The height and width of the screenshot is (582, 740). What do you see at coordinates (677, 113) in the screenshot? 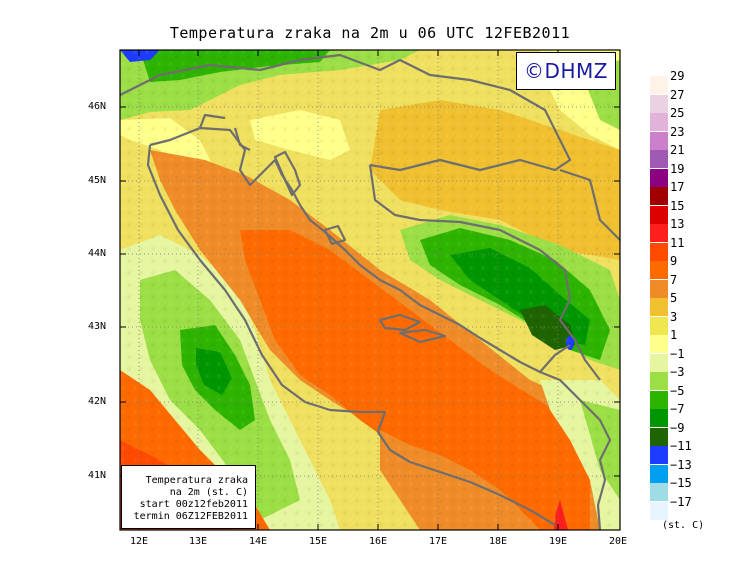
I see `legend-label: 25` at bounding box center [677, 113].